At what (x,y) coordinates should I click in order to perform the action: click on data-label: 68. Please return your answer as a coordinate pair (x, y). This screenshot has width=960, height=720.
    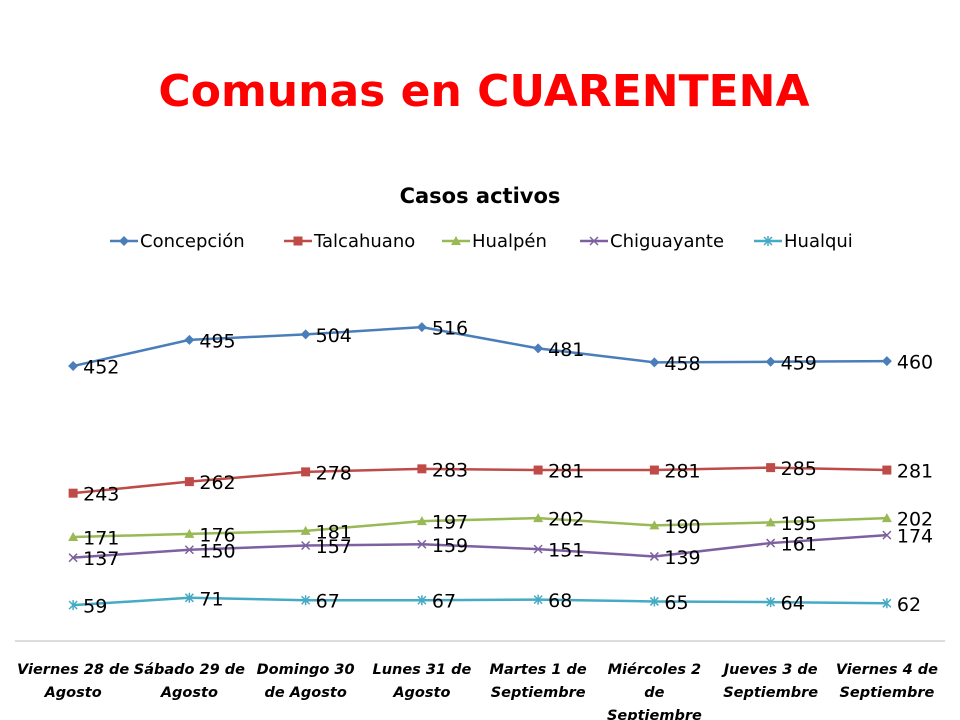
    Looking at the image, I should click on (560, 601).